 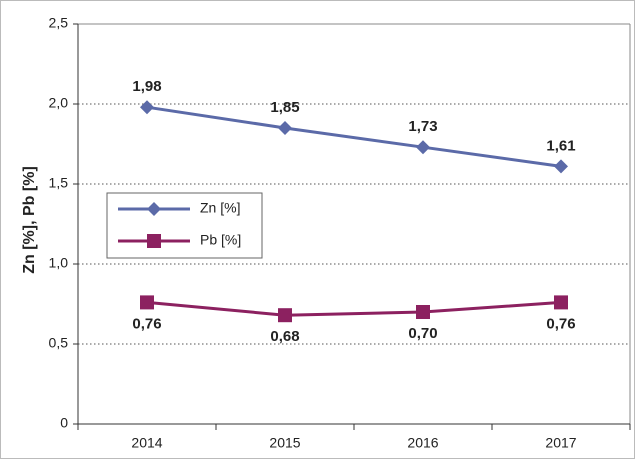 I want to click on legend, so click(x=184, y=225).